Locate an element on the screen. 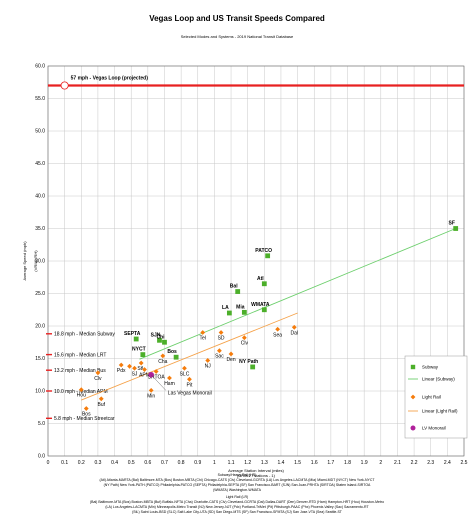  x-tick-label: 1.5 is located at coordinates (297, 463).